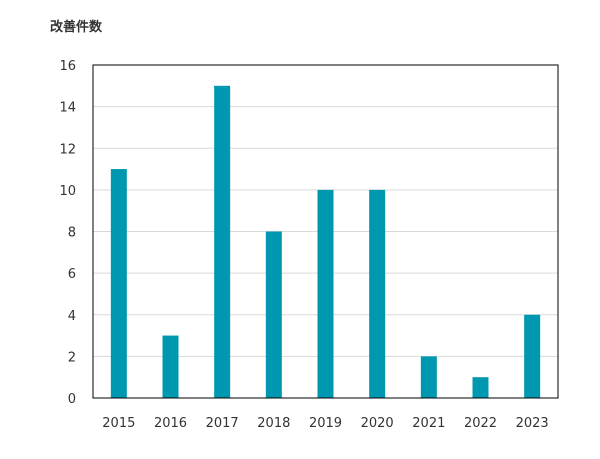 The image size is (600, 459). What do you see at coordinates (377, 423) in the screenshot?
I see `x-tick-label: 2020` at bounding box center [377, 423].